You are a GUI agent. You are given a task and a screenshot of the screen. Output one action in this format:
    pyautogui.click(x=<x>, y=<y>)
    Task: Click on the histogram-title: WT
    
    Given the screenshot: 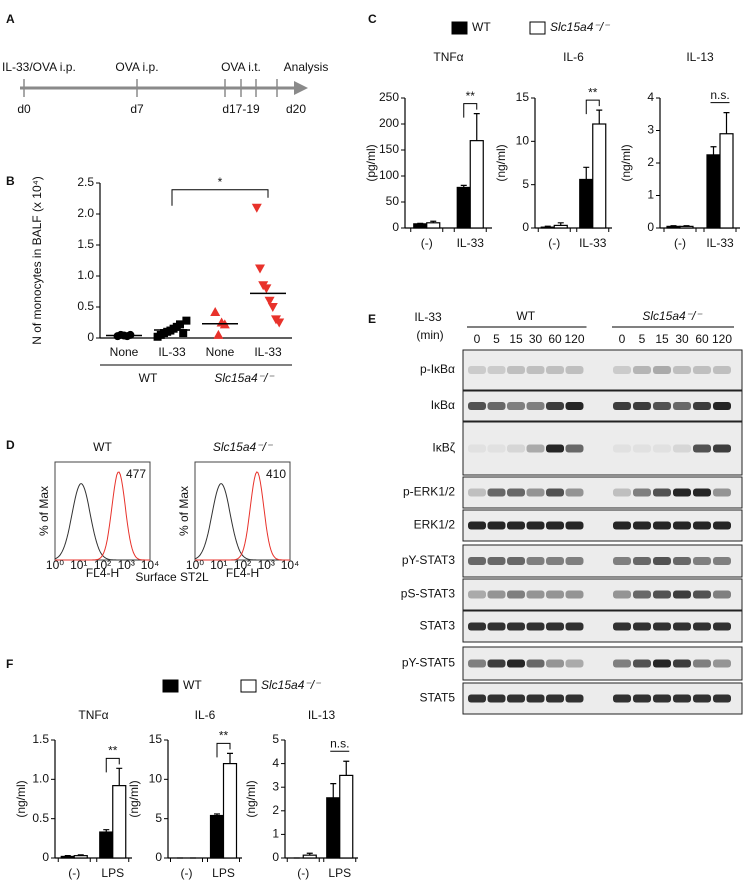 What is the action you would take?
    pyautogui.click(x=102, y=447)
    